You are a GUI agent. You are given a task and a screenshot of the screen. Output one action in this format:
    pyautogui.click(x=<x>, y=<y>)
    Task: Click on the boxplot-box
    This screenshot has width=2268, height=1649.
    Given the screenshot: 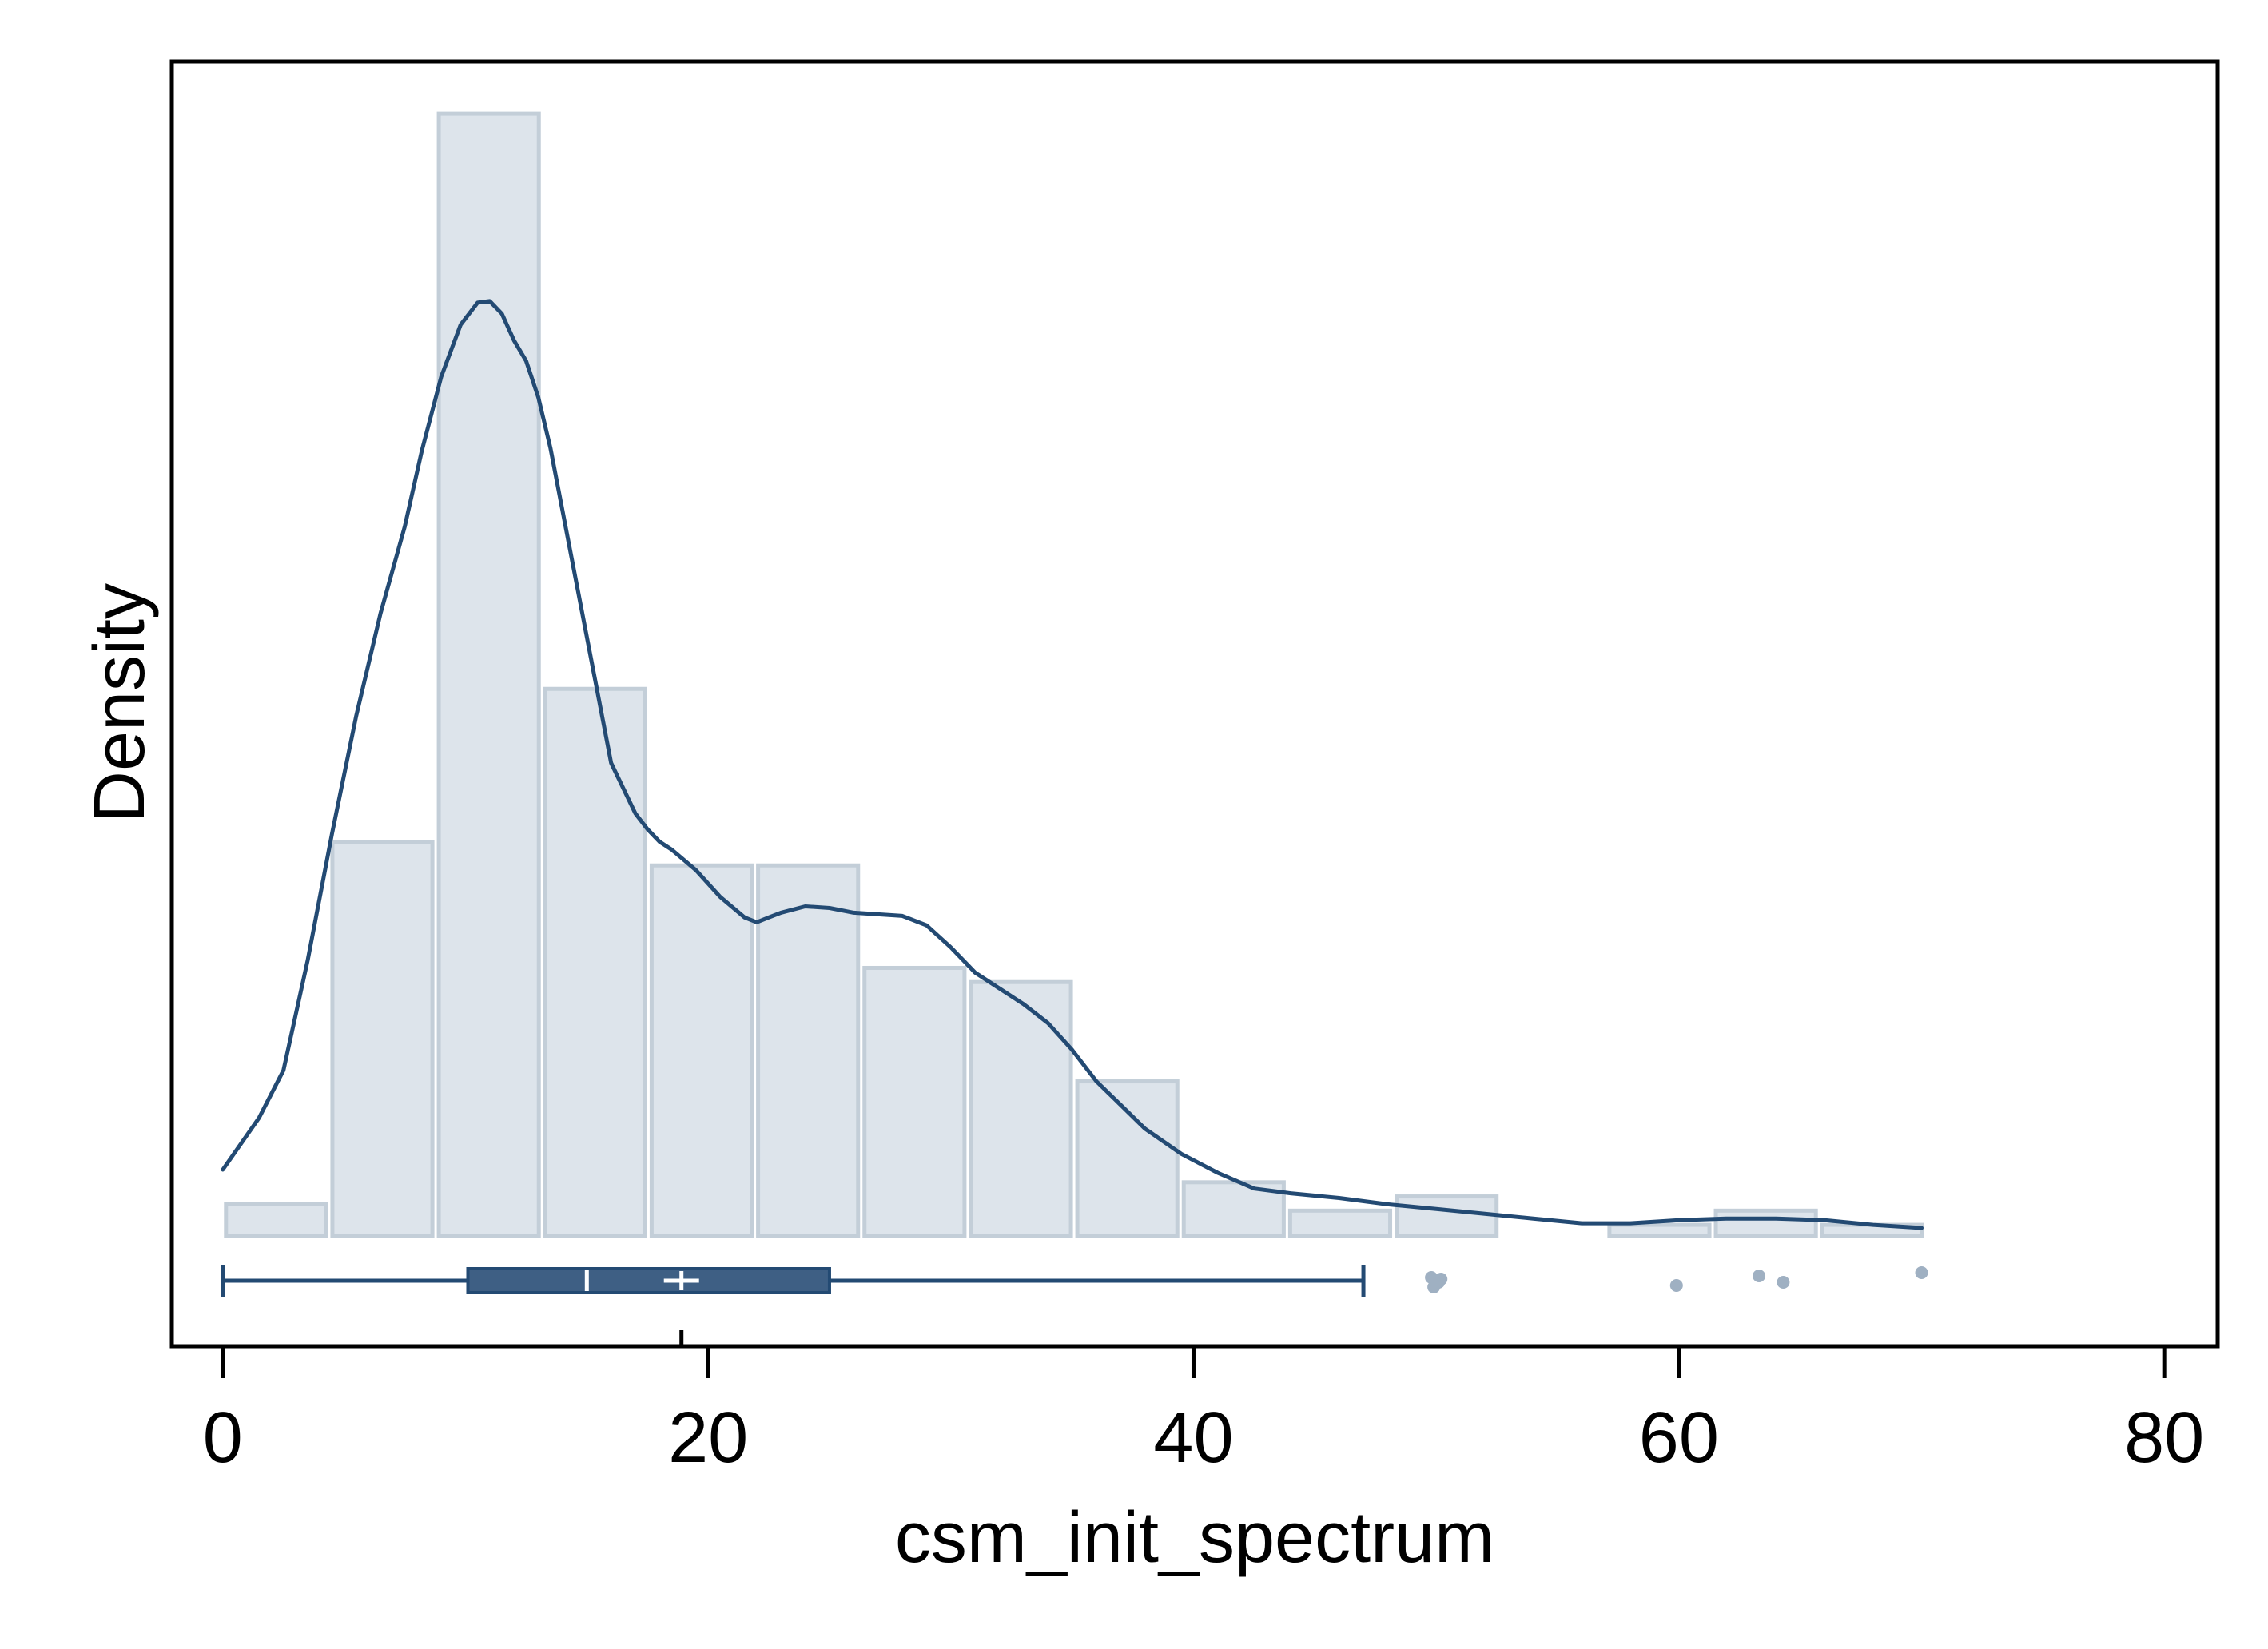 What is the action you would take?
    pyautogui.click(x=648, y=1280)
    